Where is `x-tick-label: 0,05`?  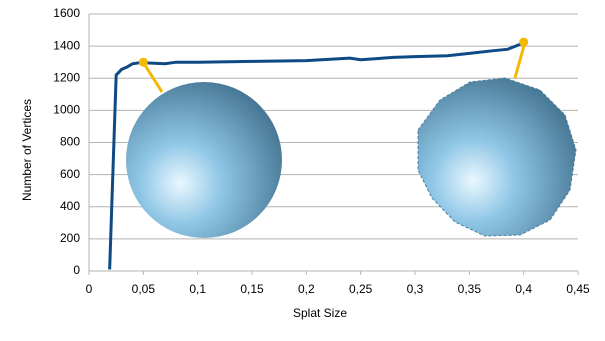
x-tick-label: 0,05 is located at coordinates (144, 289).